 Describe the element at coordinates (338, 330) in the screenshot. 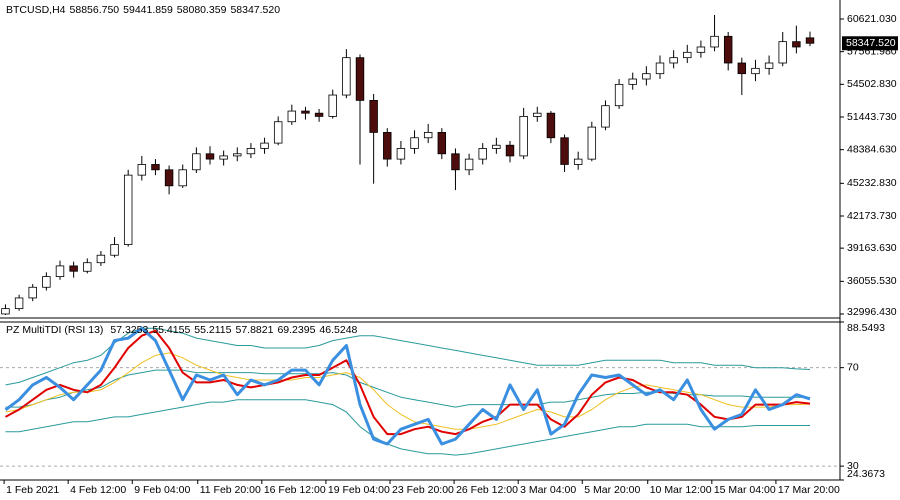

I see `indicator-value: 46.5248` at that location.